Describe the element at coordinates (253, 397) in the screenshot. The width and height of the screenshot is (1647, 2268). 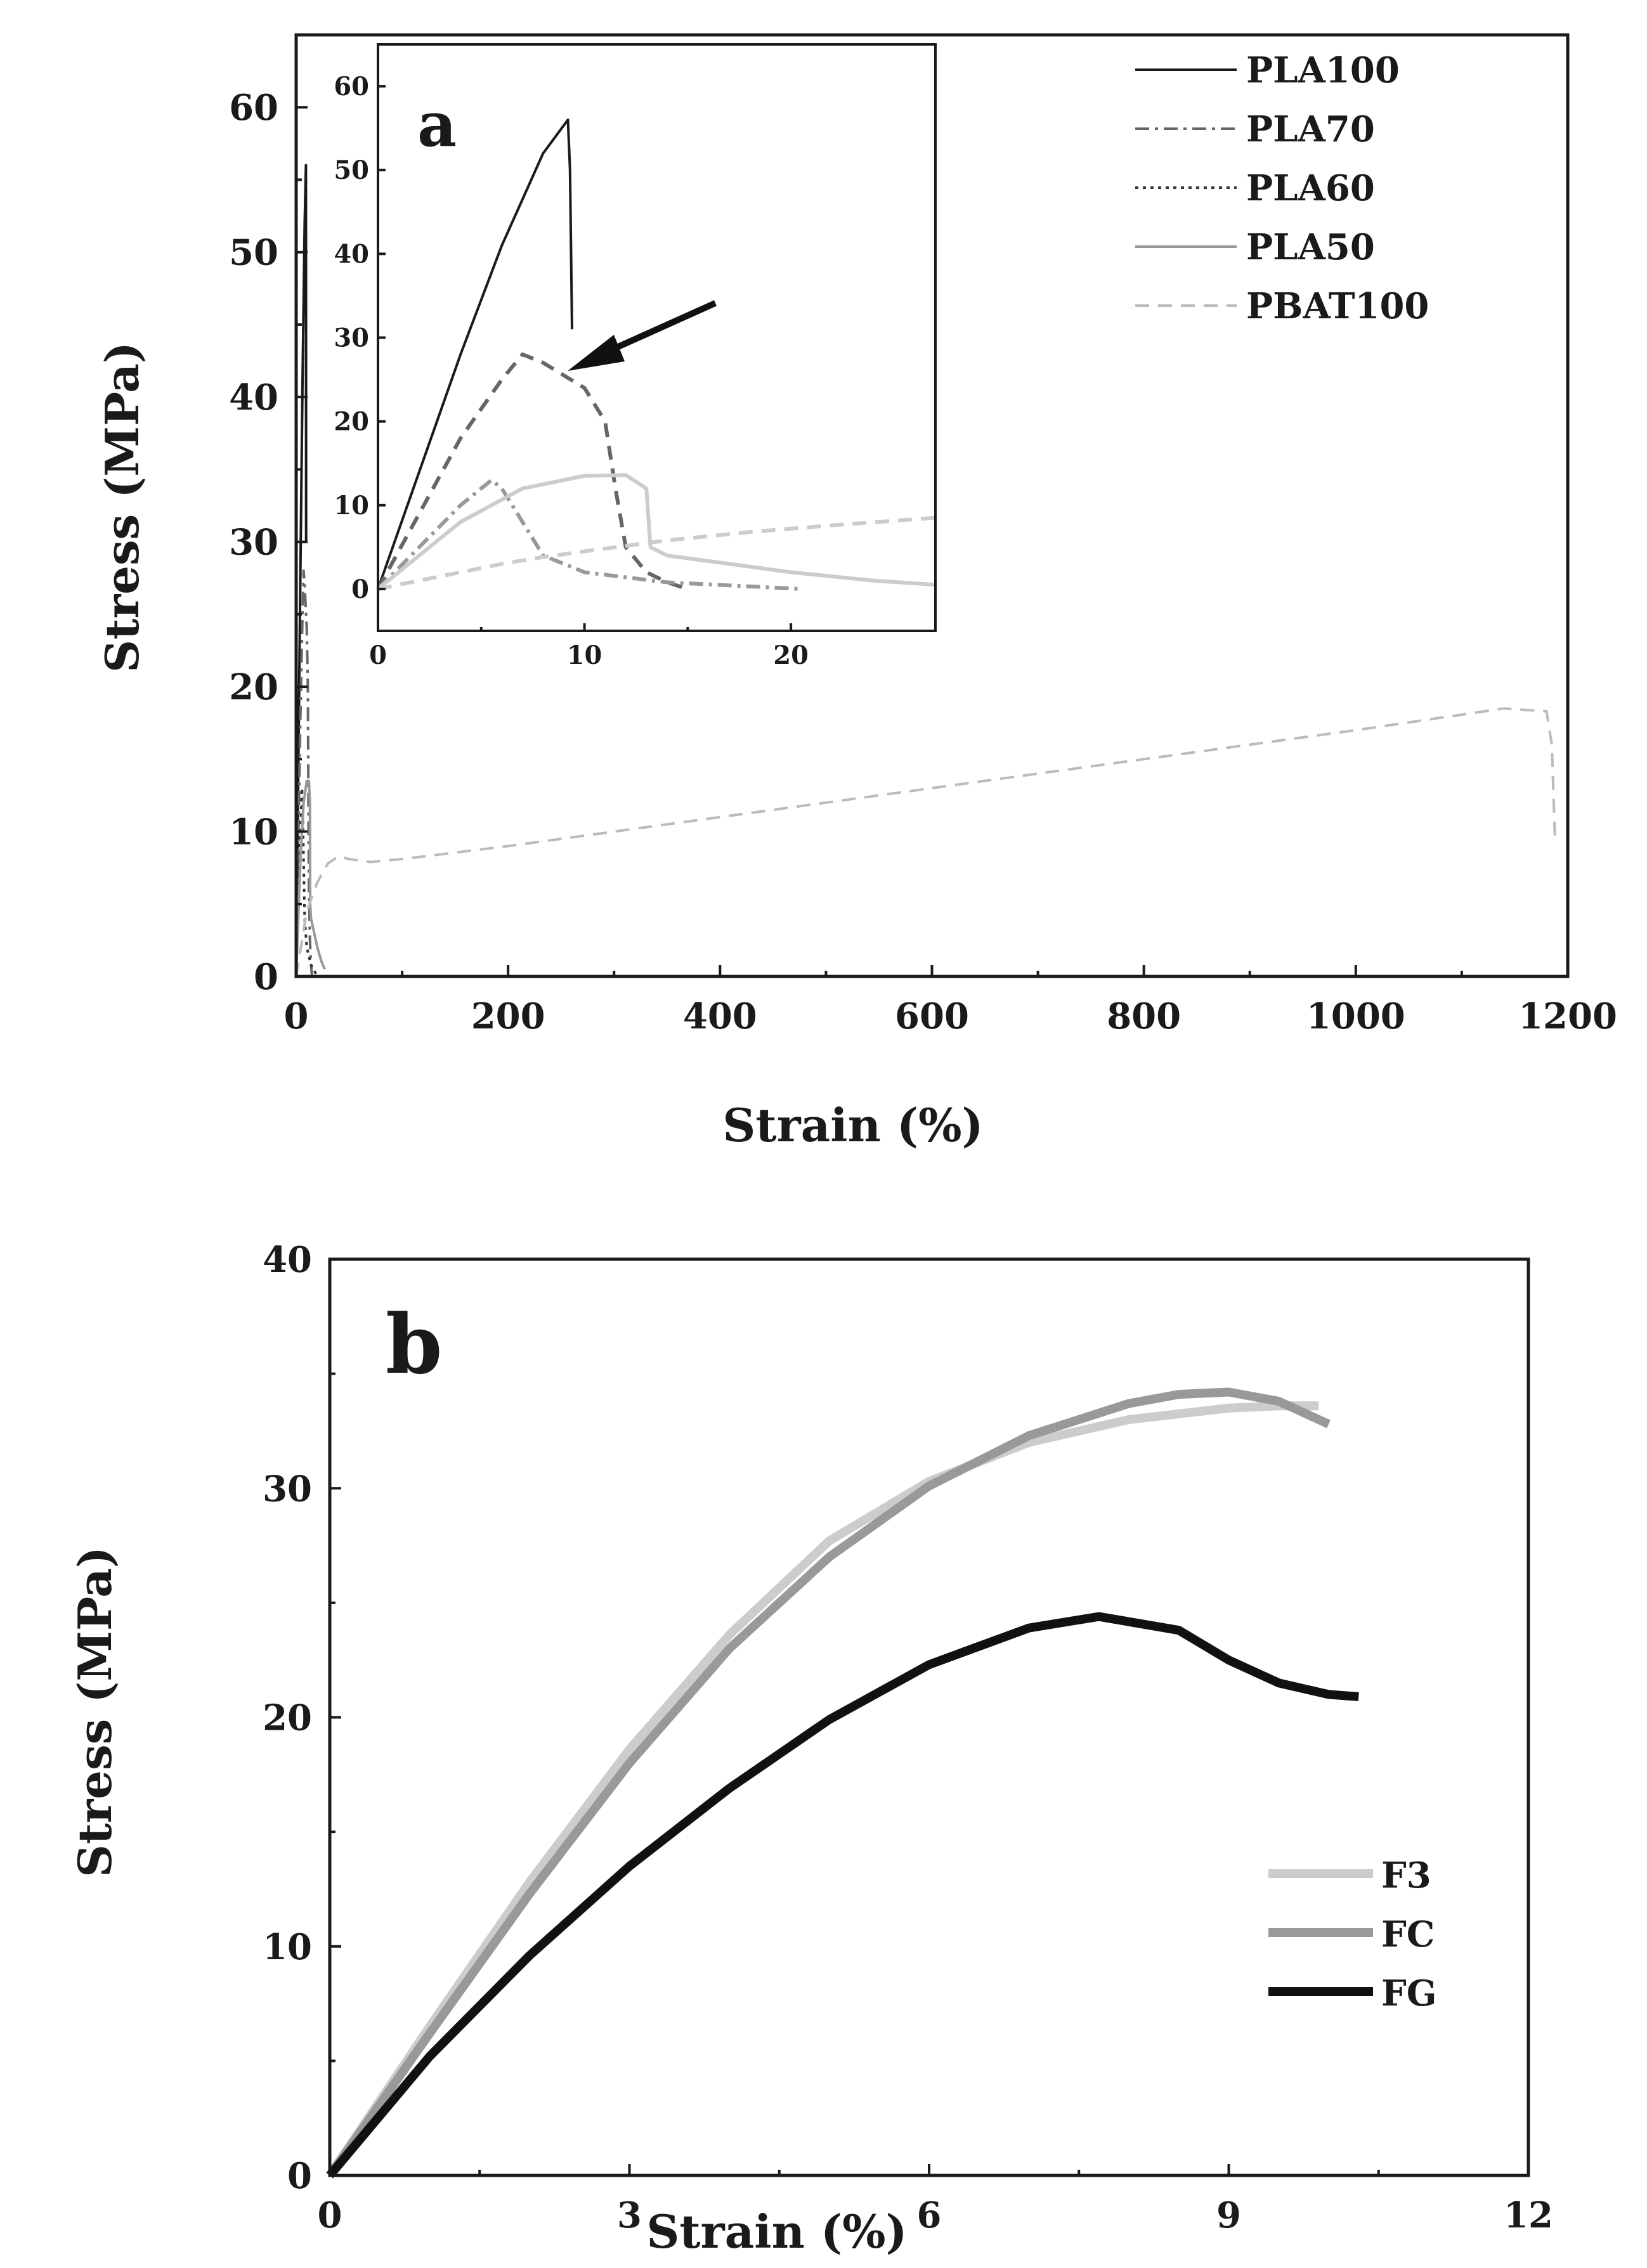
I see `panel-a-ytick-label: 40` at that location.